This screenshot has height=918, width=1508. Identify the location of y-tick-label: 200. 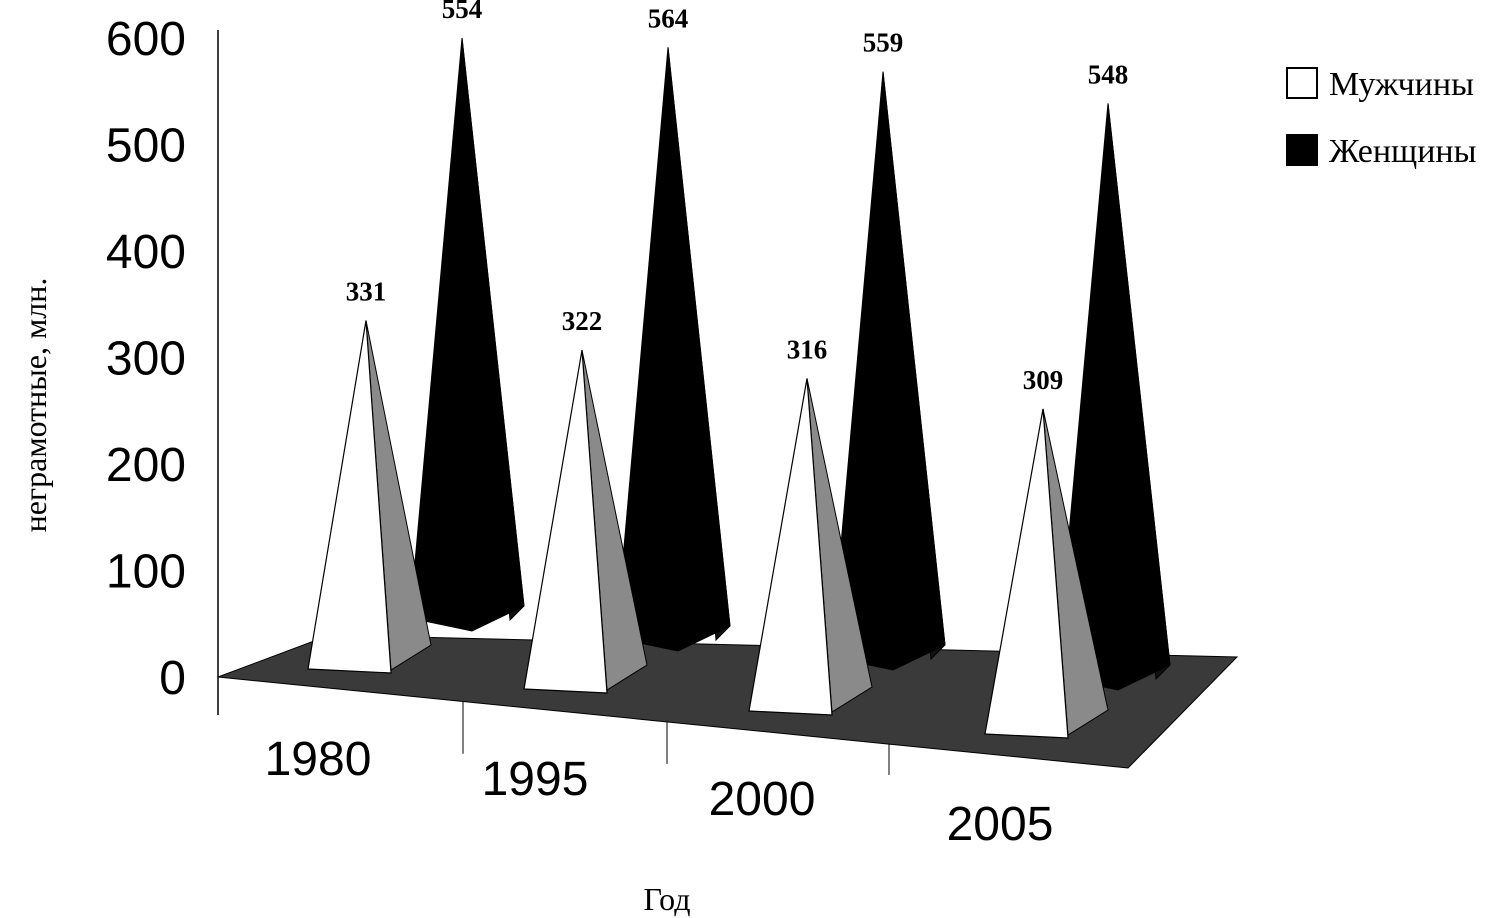
(146, 465).